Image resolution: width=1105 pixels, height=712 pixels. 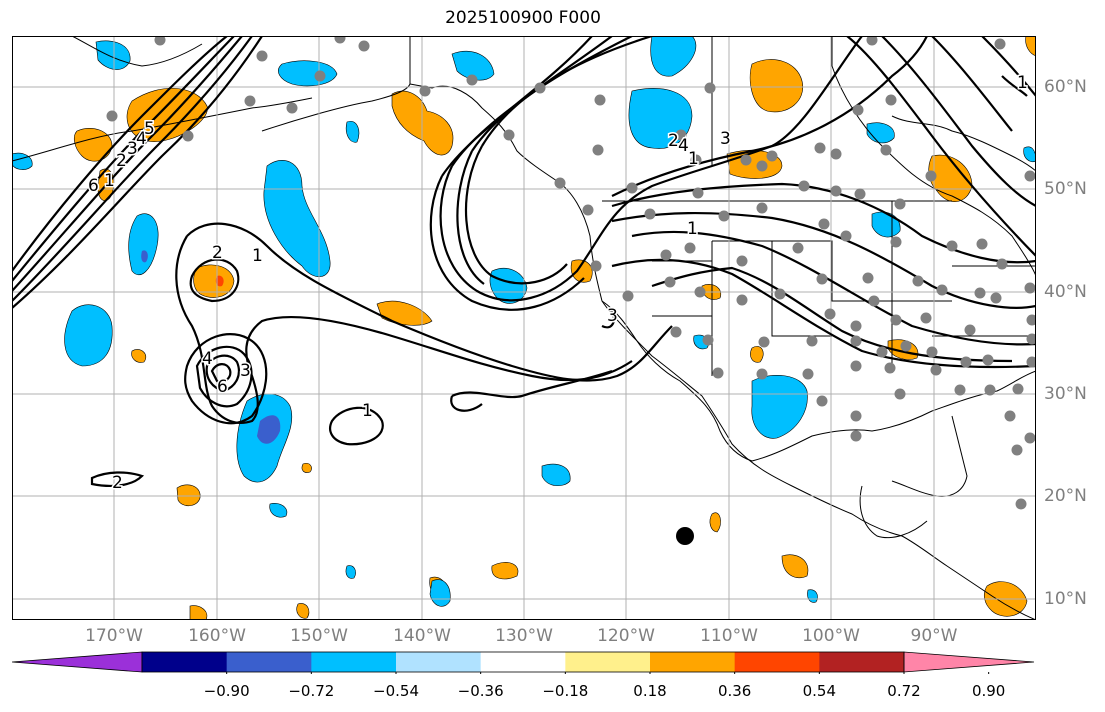 What do you see at coordinates (319, 636) in the screenshot?
I see `lon-label-150w: 150°W` at bounding box center [319, 636].